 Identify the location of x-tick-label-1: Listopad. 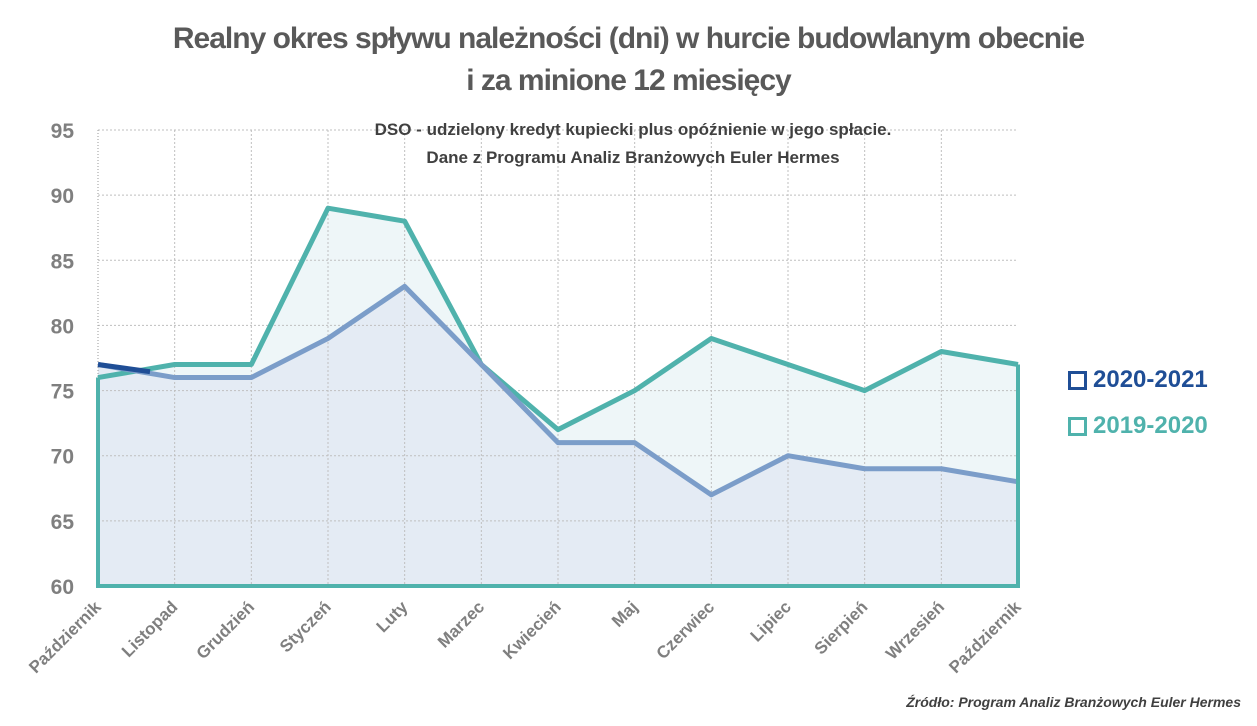
(150, 629).